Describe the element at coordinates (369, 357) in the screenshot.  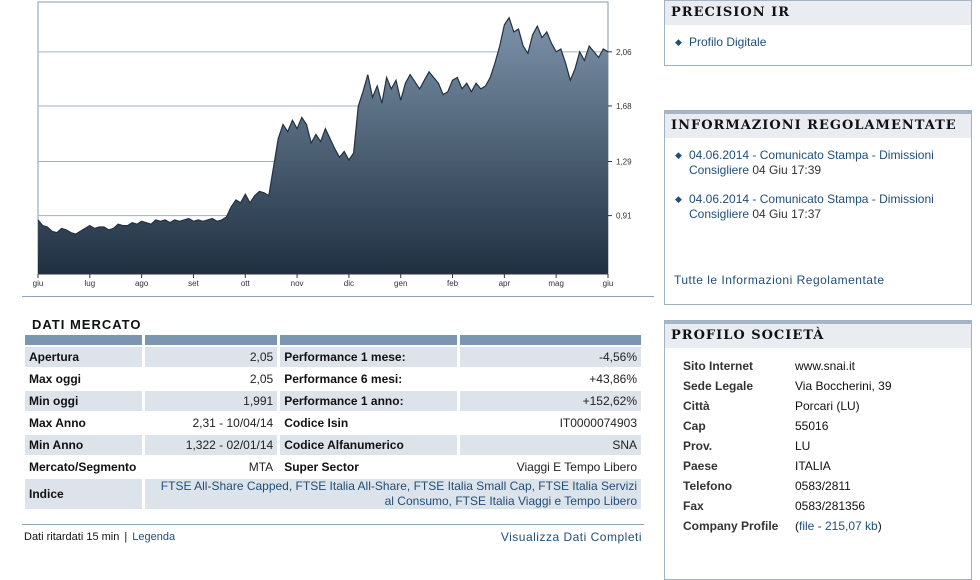
I see `row-label: Performance 1 mese:` at that location.